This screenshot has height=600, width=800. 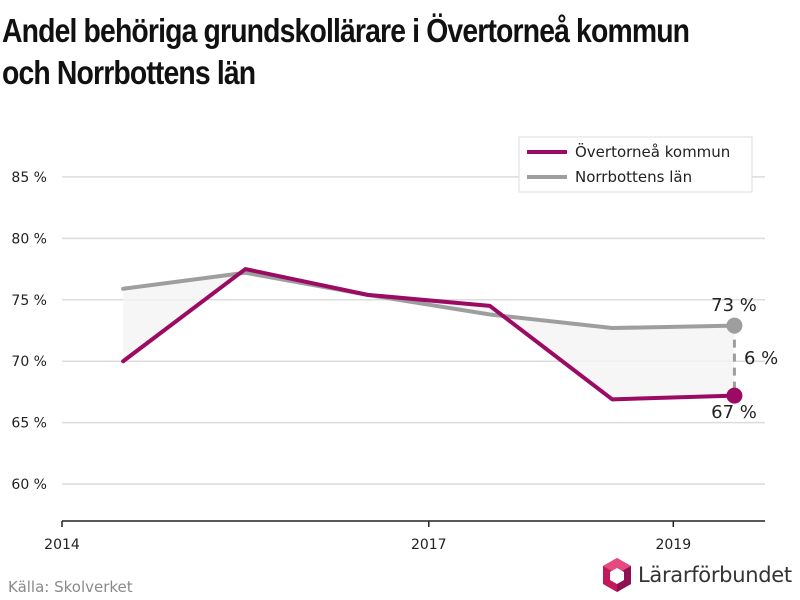 I want to click on legend-label-overtornea: Övertorneå kommun, so click(x=652, y=151).